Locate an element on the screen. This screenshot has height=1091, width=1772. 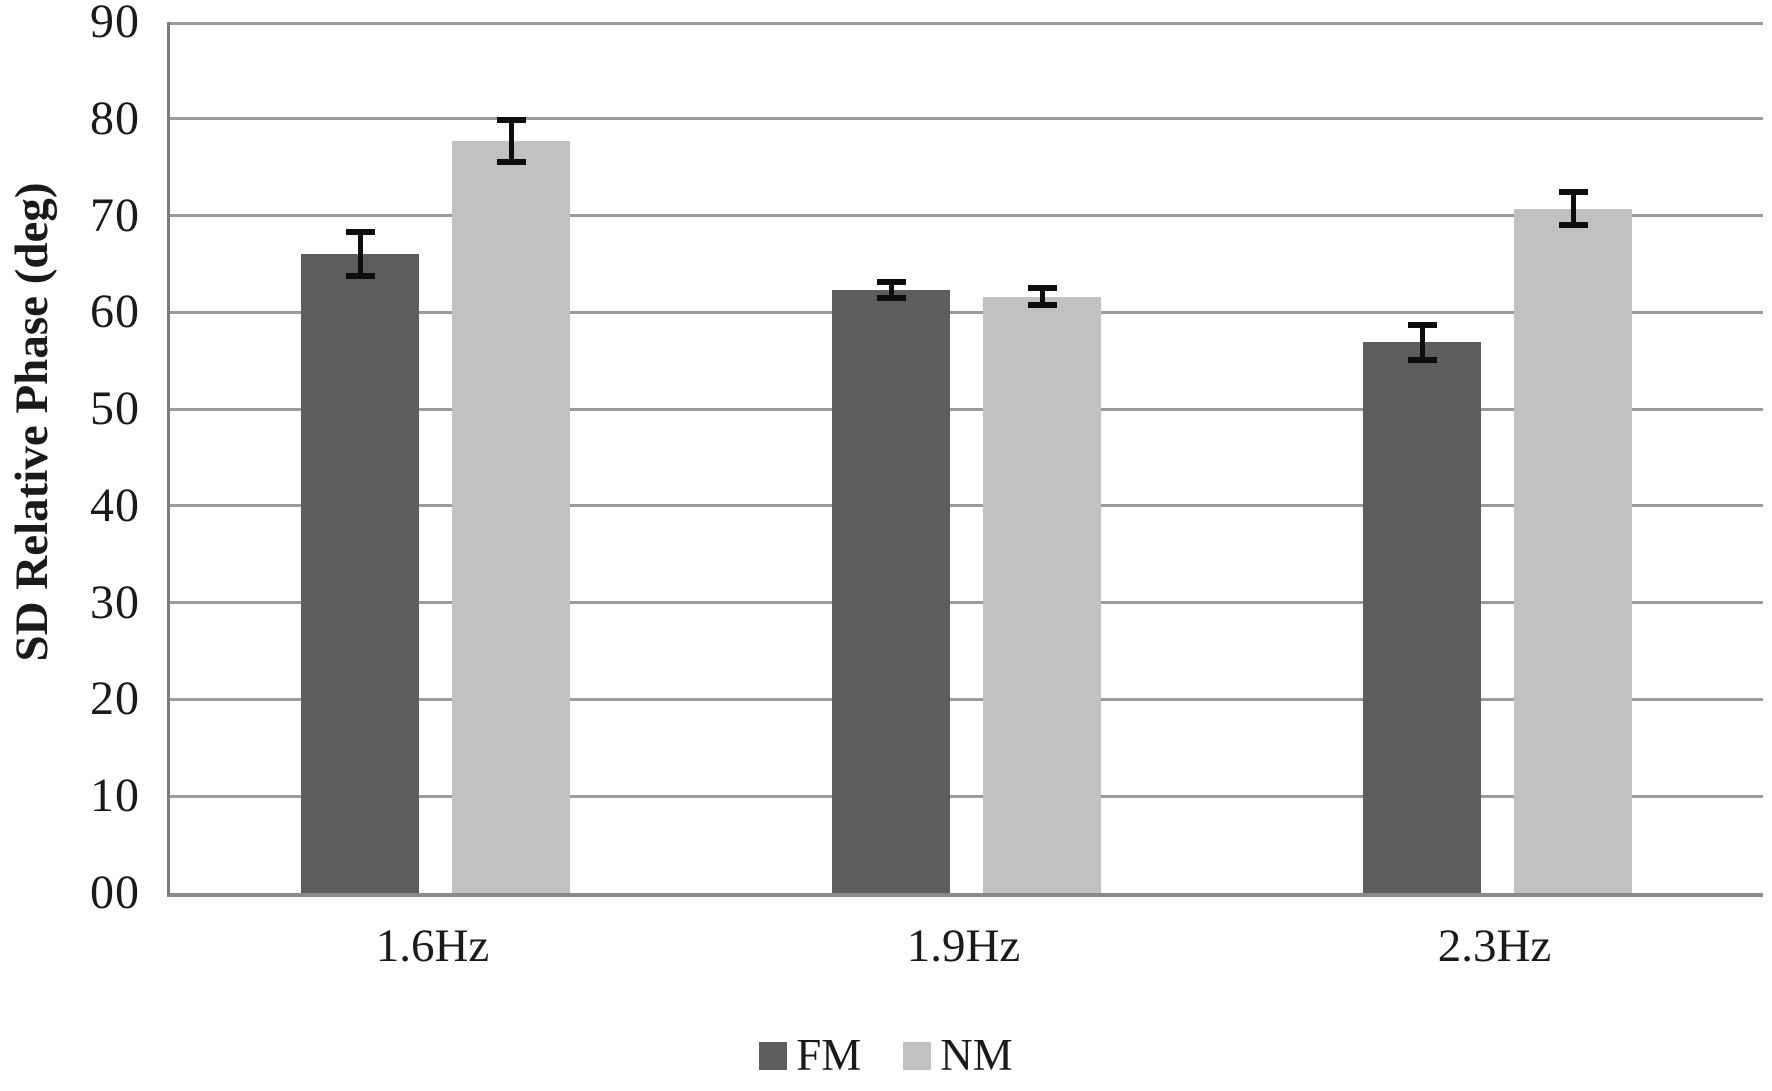
legend-label-fm: FM is located at coordinates (829, 1055).